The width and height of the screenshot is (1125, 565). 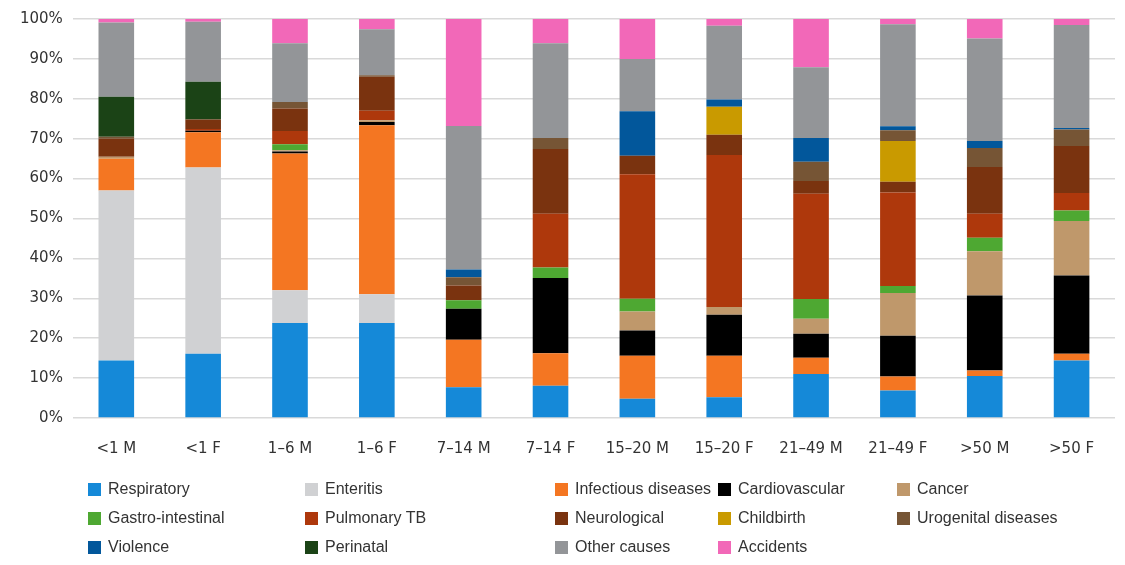 What do you see at coordinates (773, 547) in the screenshot?
I see `legend-label: Accidents` at bounding box center [773, 547].